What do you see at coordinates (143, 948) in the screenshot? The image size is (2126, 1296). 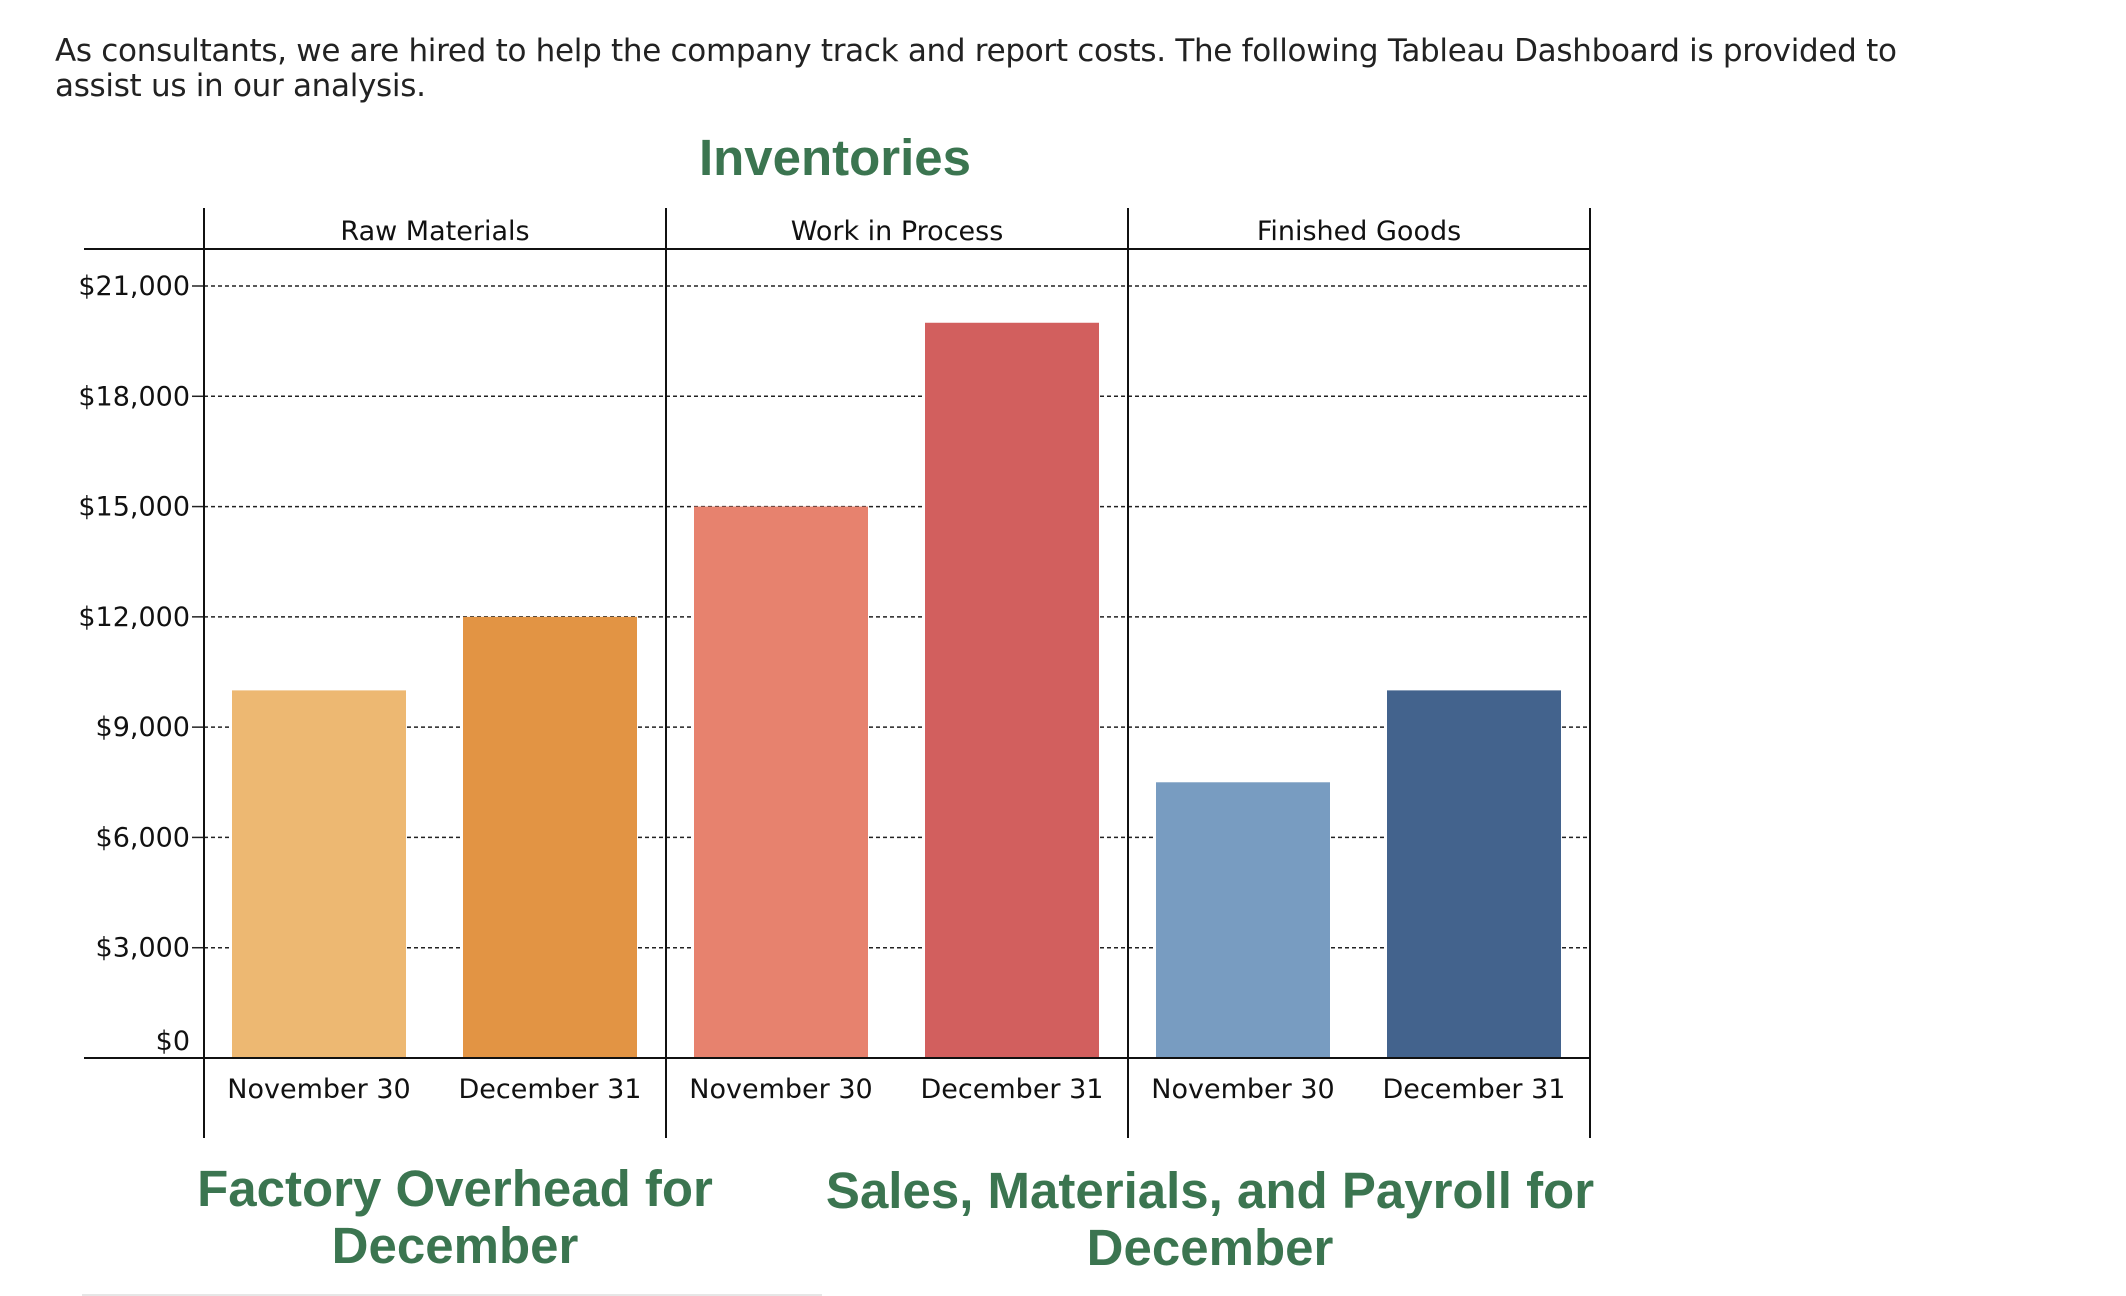 I see `y-tick-label: $3,000` at bounding box center [143, 948].